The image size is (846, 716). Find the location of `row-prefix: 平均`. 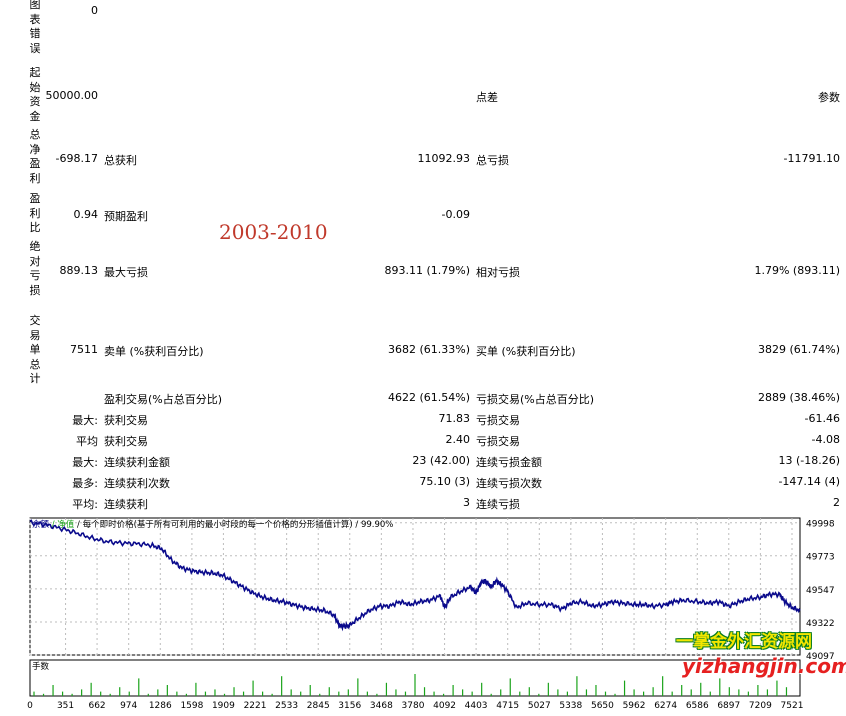

row-prefix: 平均 is located at coordinates (87, 441).